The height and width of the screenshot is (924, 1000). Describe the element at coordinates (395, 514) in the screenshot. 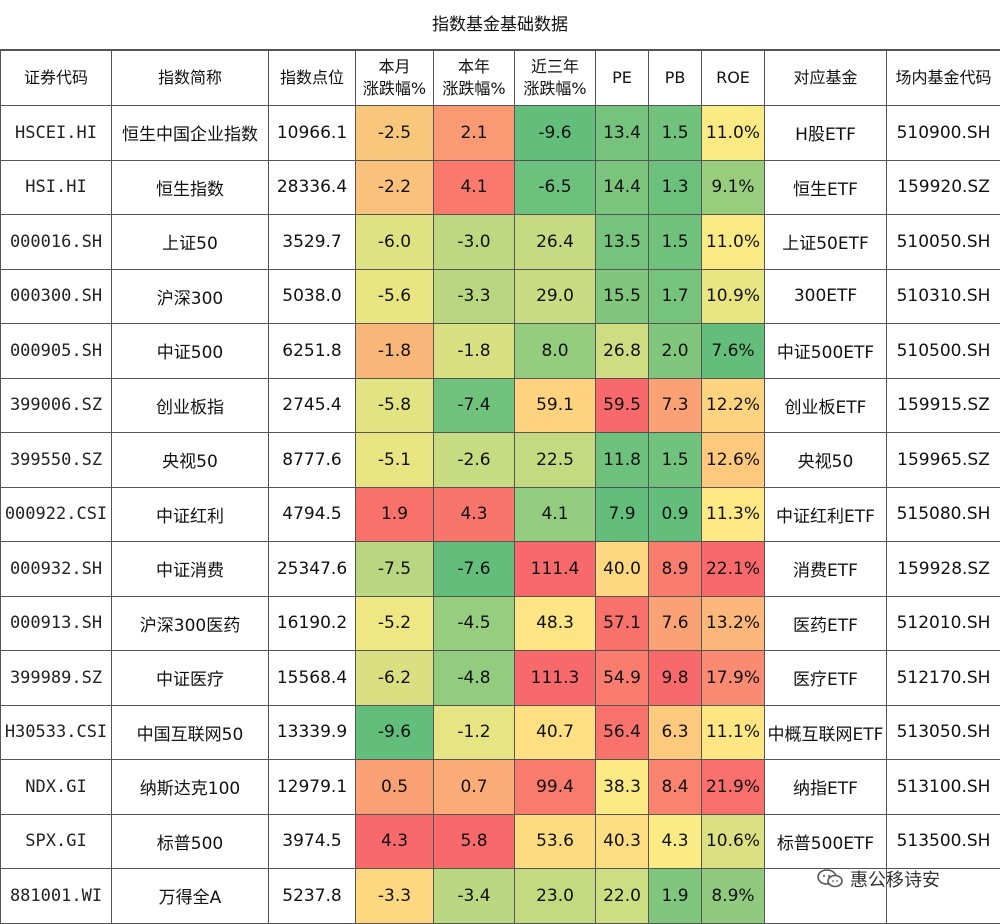

I see `cell-month: 1.9` at that location.